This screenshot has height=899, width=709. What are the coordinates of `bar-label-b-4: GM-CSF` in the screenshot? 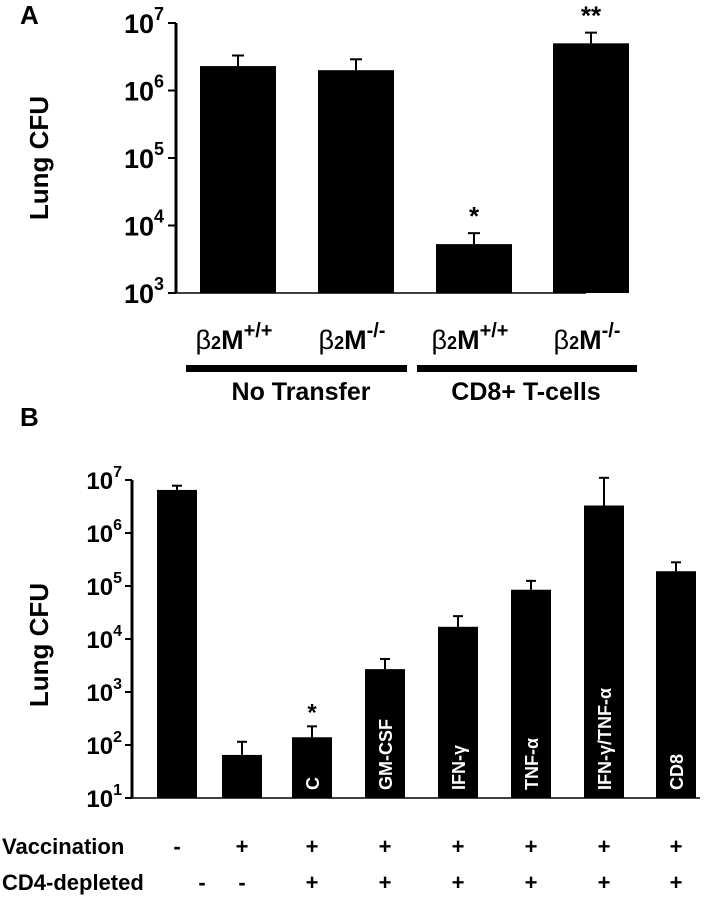 It's located at (386, 754).